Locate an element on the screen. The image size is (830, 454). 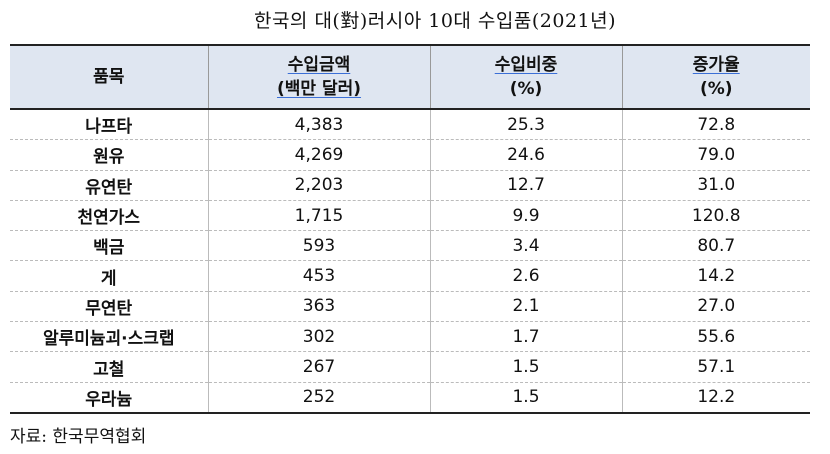
header-growth-label: 증가율 is located at coordinates (716, 65).